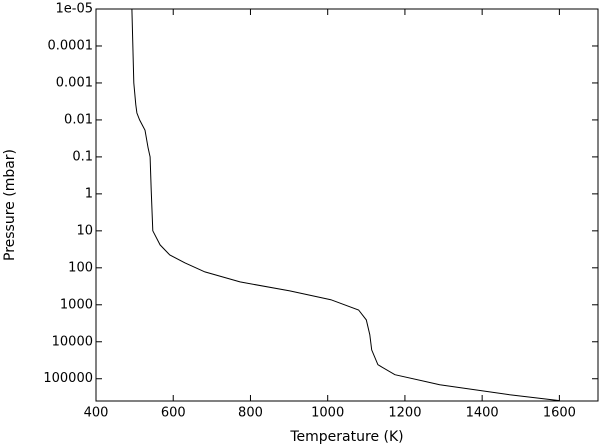  I want to click on y-tick-label: 10, so click(84, 230).